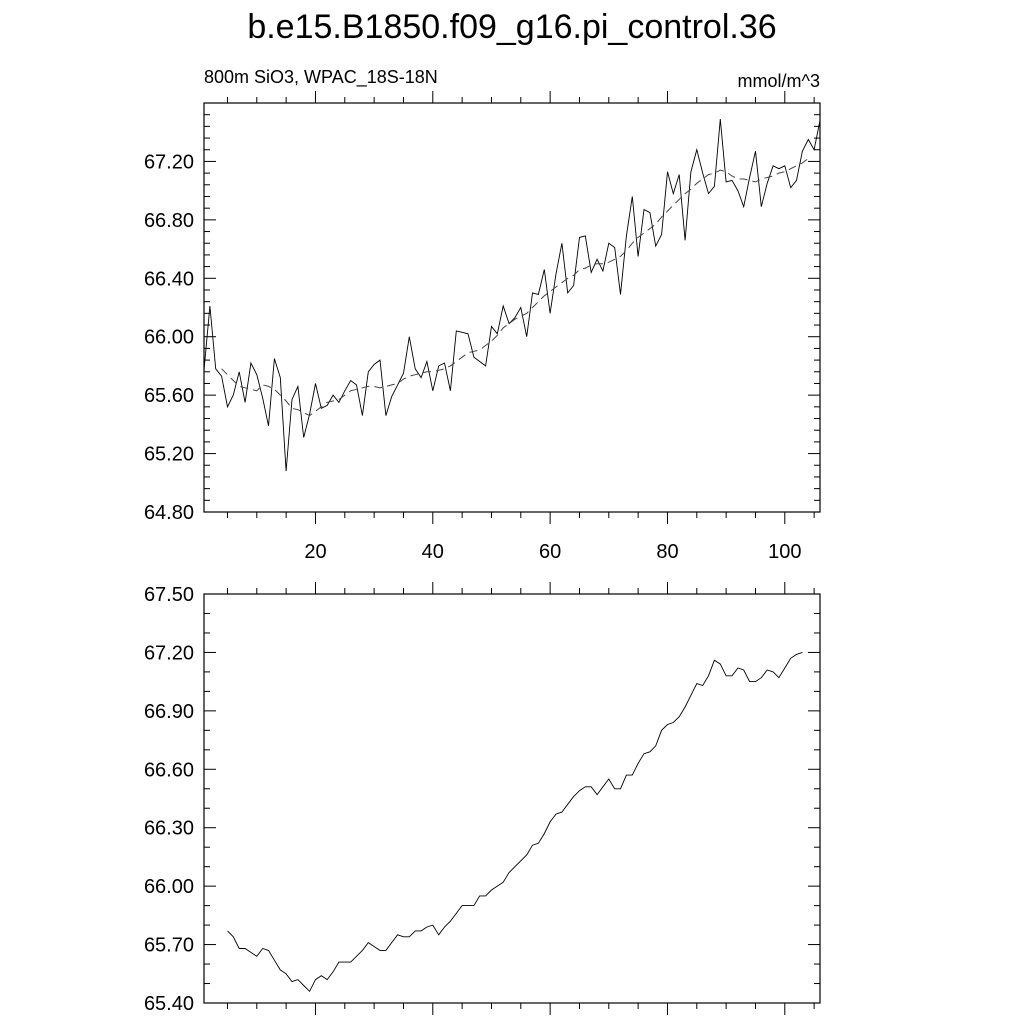 The height and width of the screenshot is (1024, 1024). What do you see at coordinates (550, 552) in the screenshot?
I see `x-tick-label: 60` at bounding box center [550, 552].